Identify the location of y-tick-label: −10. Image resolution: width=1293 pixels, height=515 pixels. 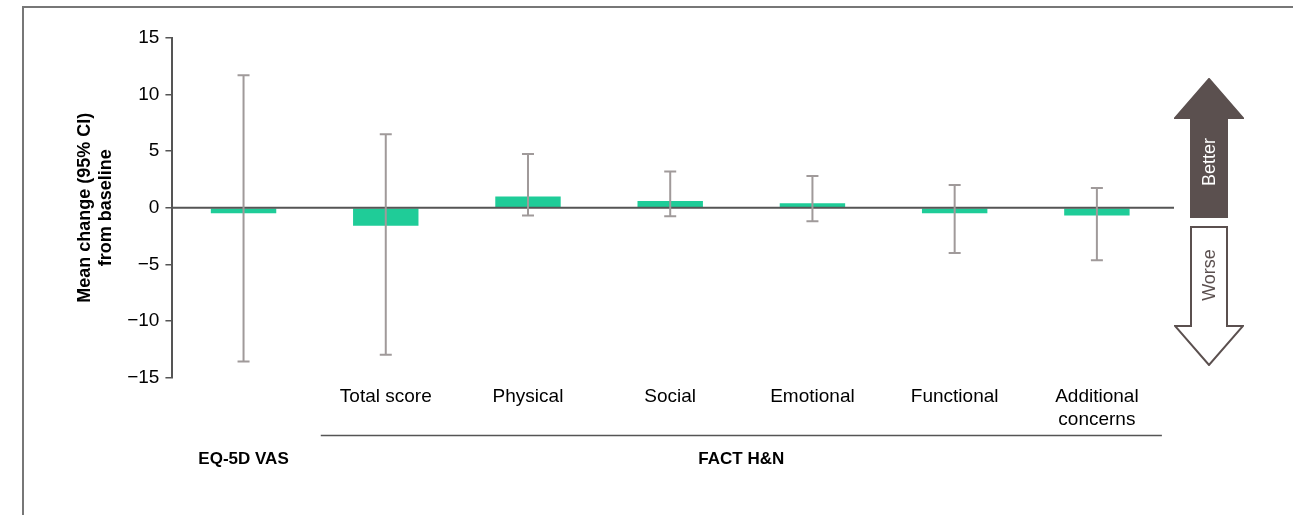
(143, 320).